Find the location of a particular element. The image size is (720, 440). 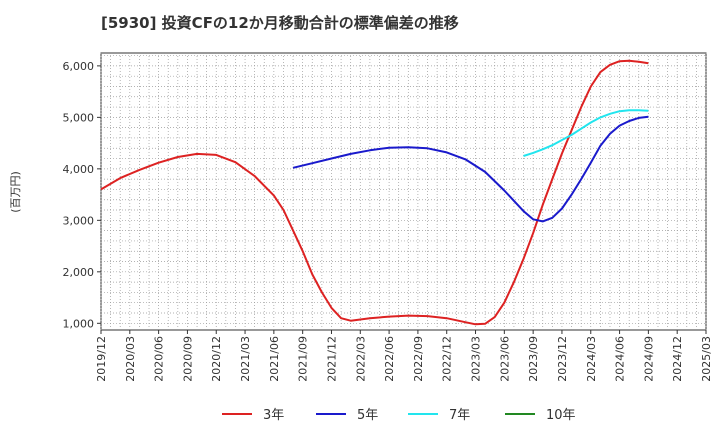

x-tick-label: 2023/03 is located at coordinates (476, 359).